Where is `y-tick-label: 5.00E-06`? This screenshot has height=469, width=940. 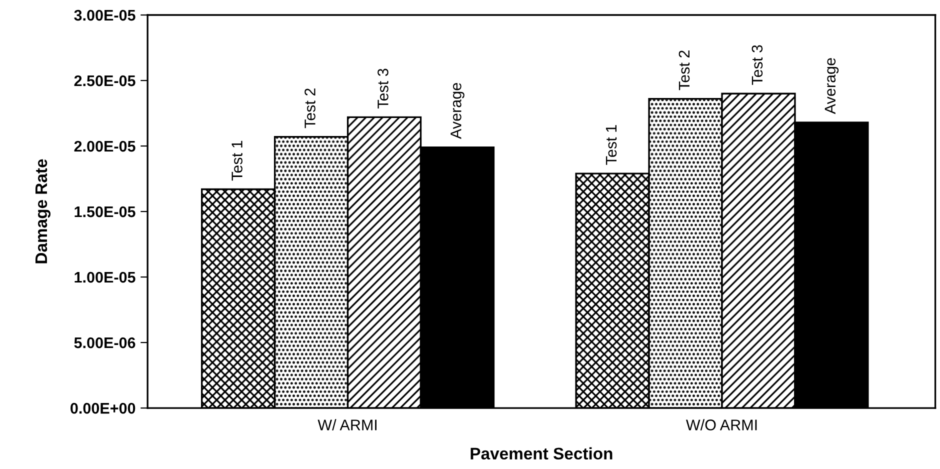
y-tick-label: 5.00E-06 is located at coordinates (105, 342).